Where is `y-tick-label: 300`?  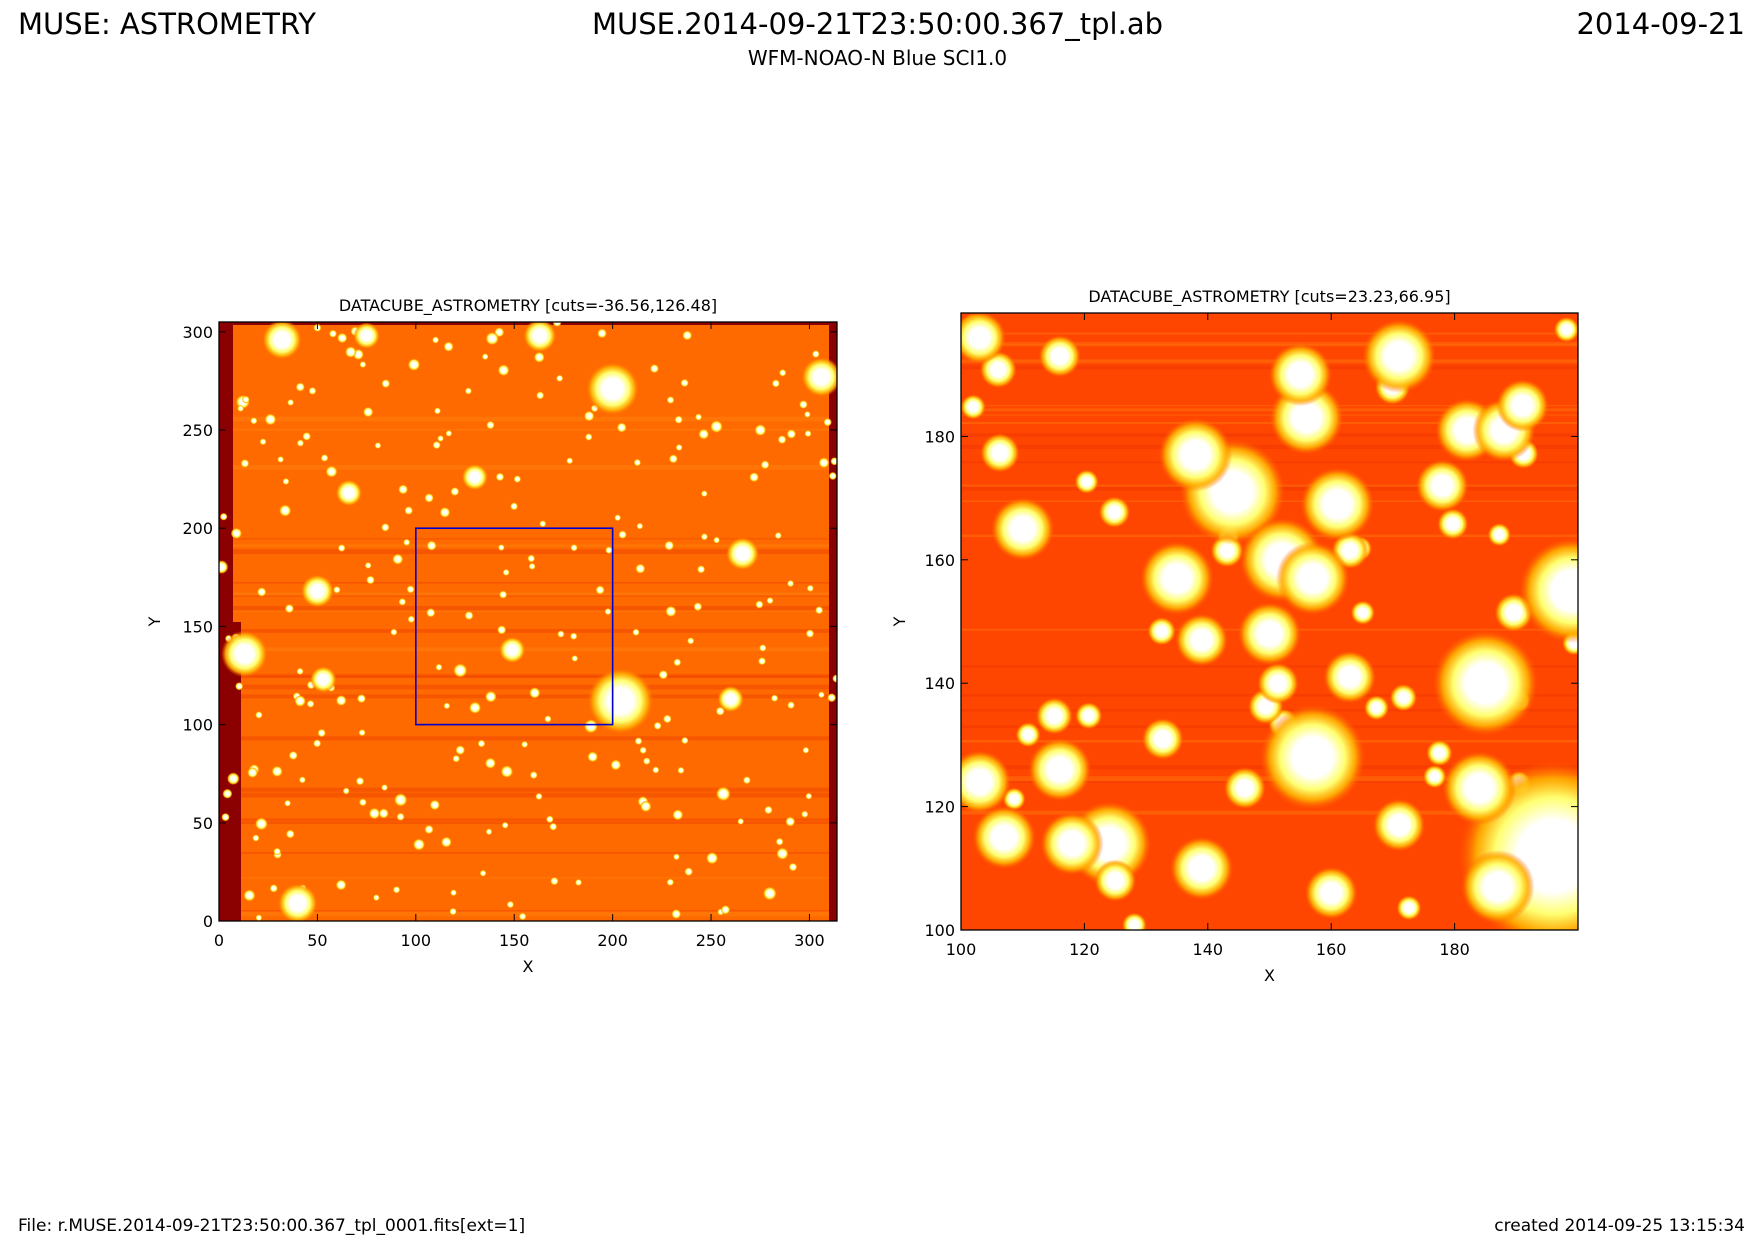 y-tick-label: 300 is located at coordinates (197, 332).